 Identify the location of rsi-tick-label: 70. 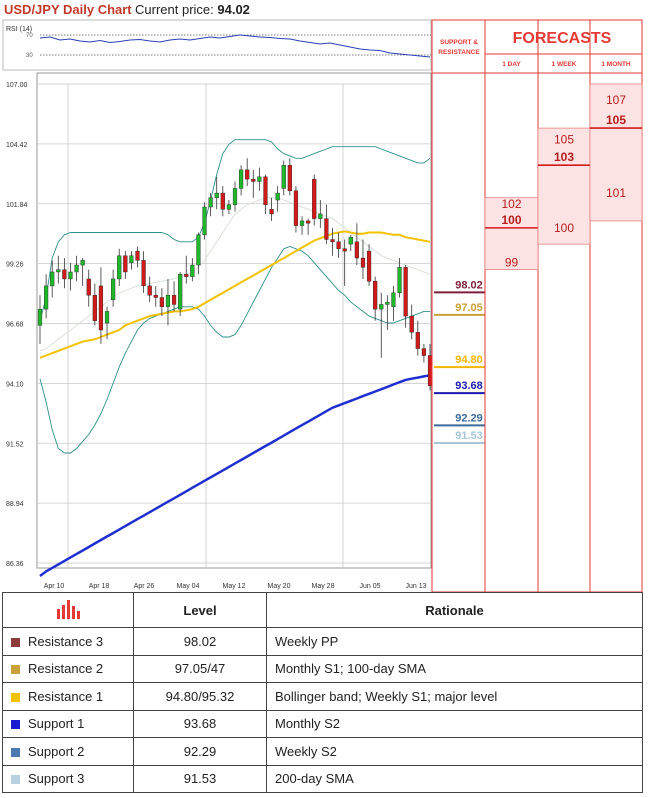
(29, 36).